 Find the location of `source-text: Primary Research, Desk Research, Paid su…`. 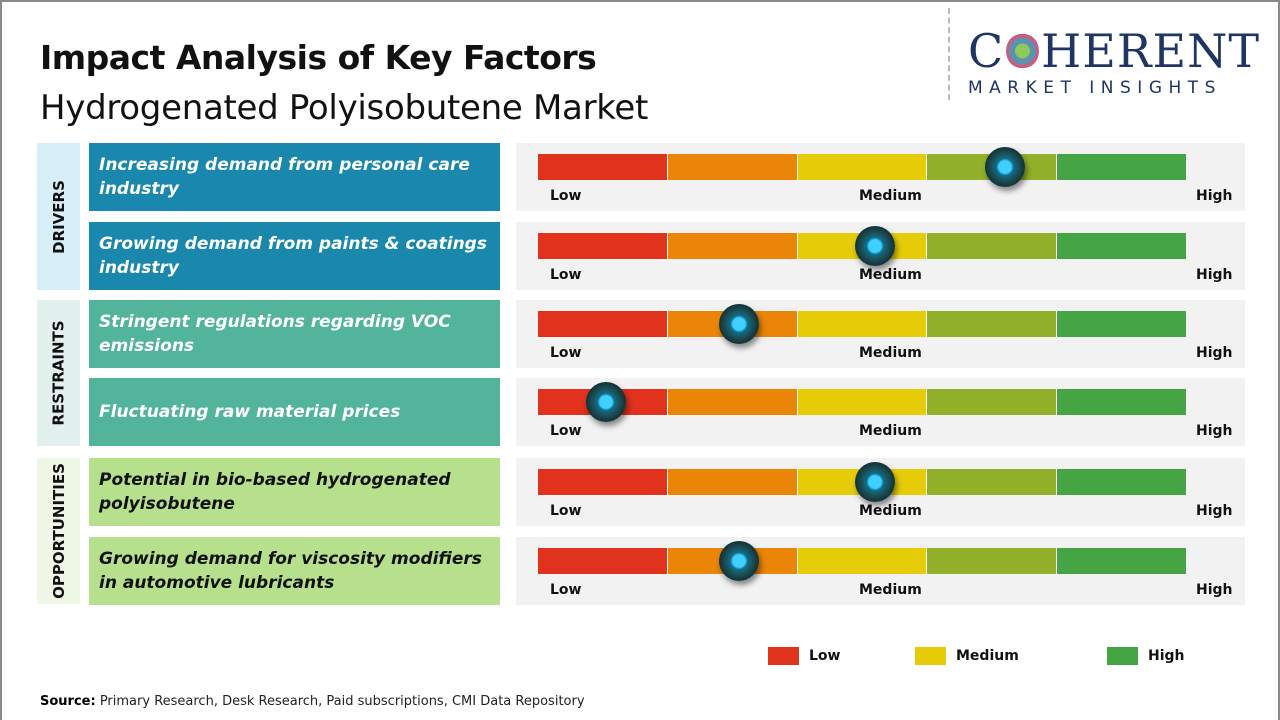

source-text: Primary Research, Desk Research, Paid su… is located at coordinates (340, 701).